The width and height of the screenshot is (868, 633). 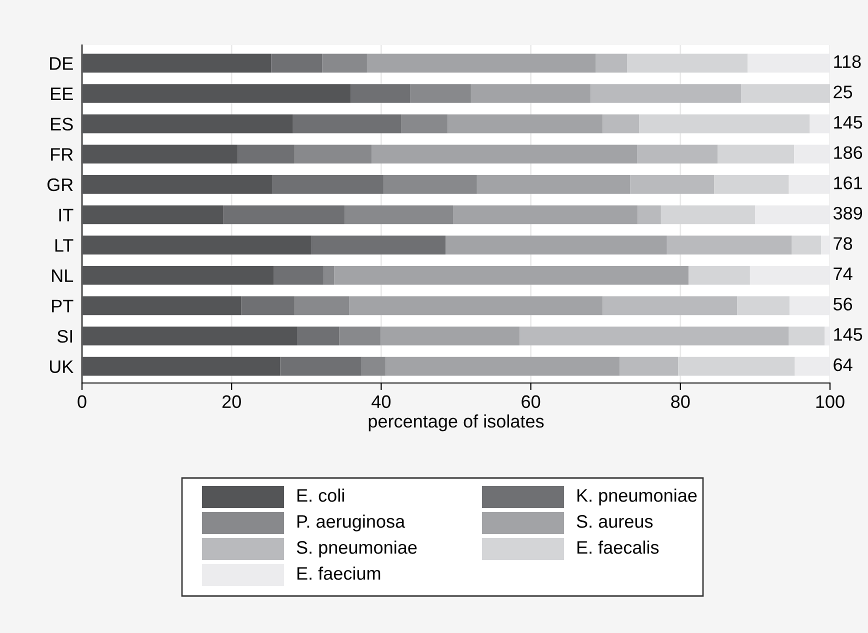 I want to click on y-tick-label: UK, so click(x=62, y=367).